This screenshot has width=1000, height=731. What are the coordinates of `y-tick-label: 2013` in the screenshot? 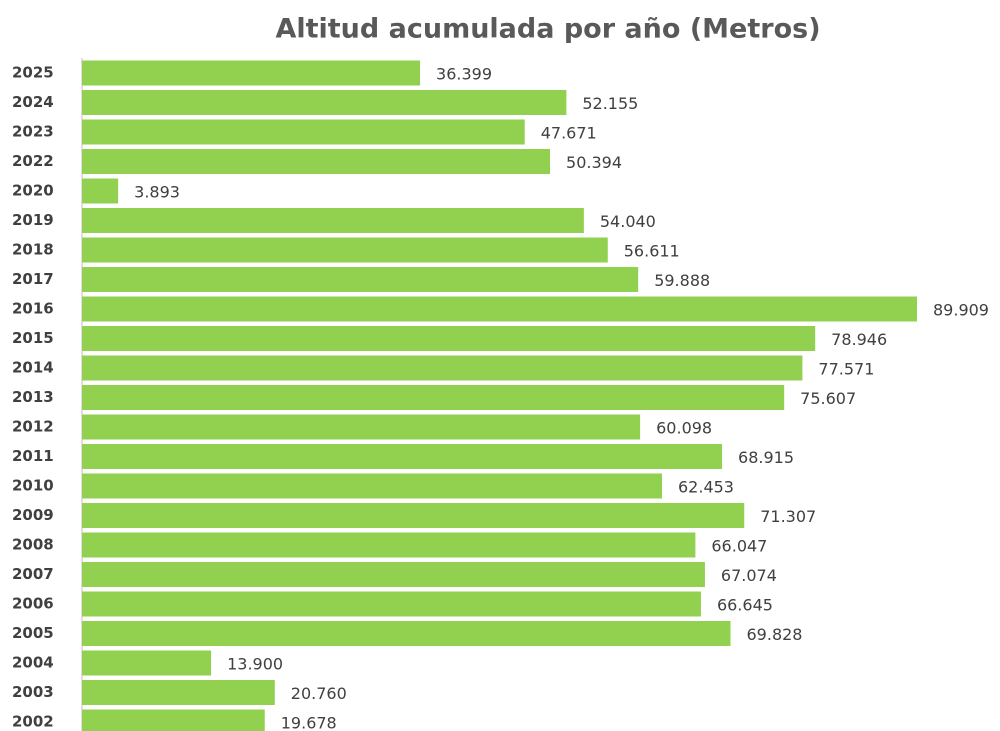 It's located at (33, 397).